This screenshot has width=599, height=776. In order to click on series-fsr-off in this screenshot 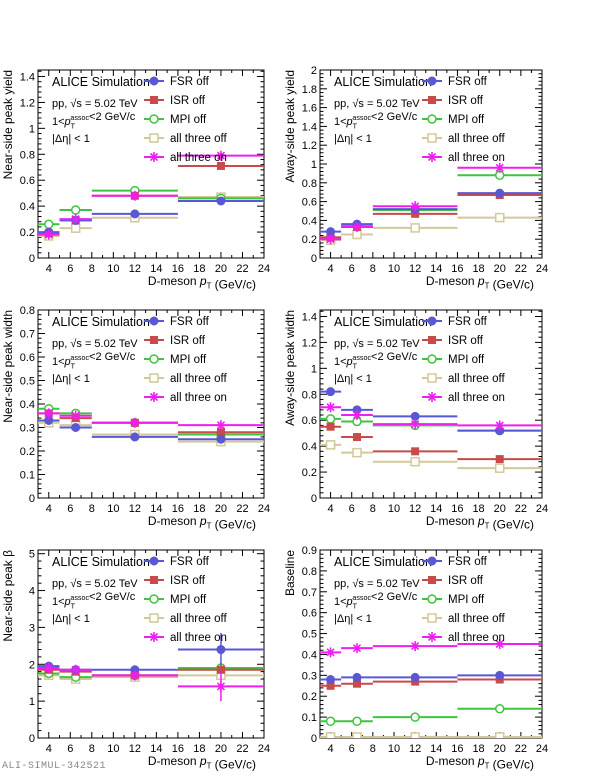, I will do `click(151, 429)`.